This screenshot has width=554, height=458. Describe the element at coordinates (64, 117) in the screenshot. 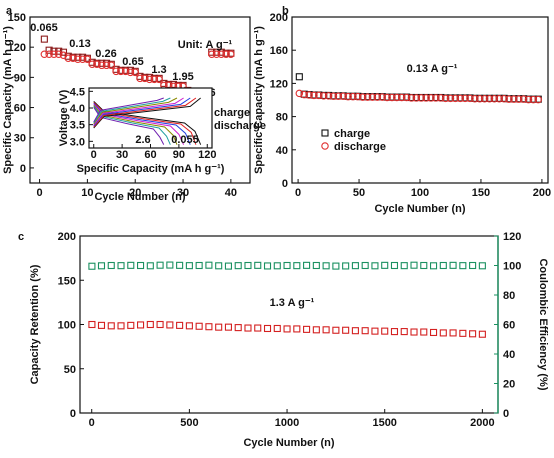

I see `y-axis-title: Voltage (V)` at that location.